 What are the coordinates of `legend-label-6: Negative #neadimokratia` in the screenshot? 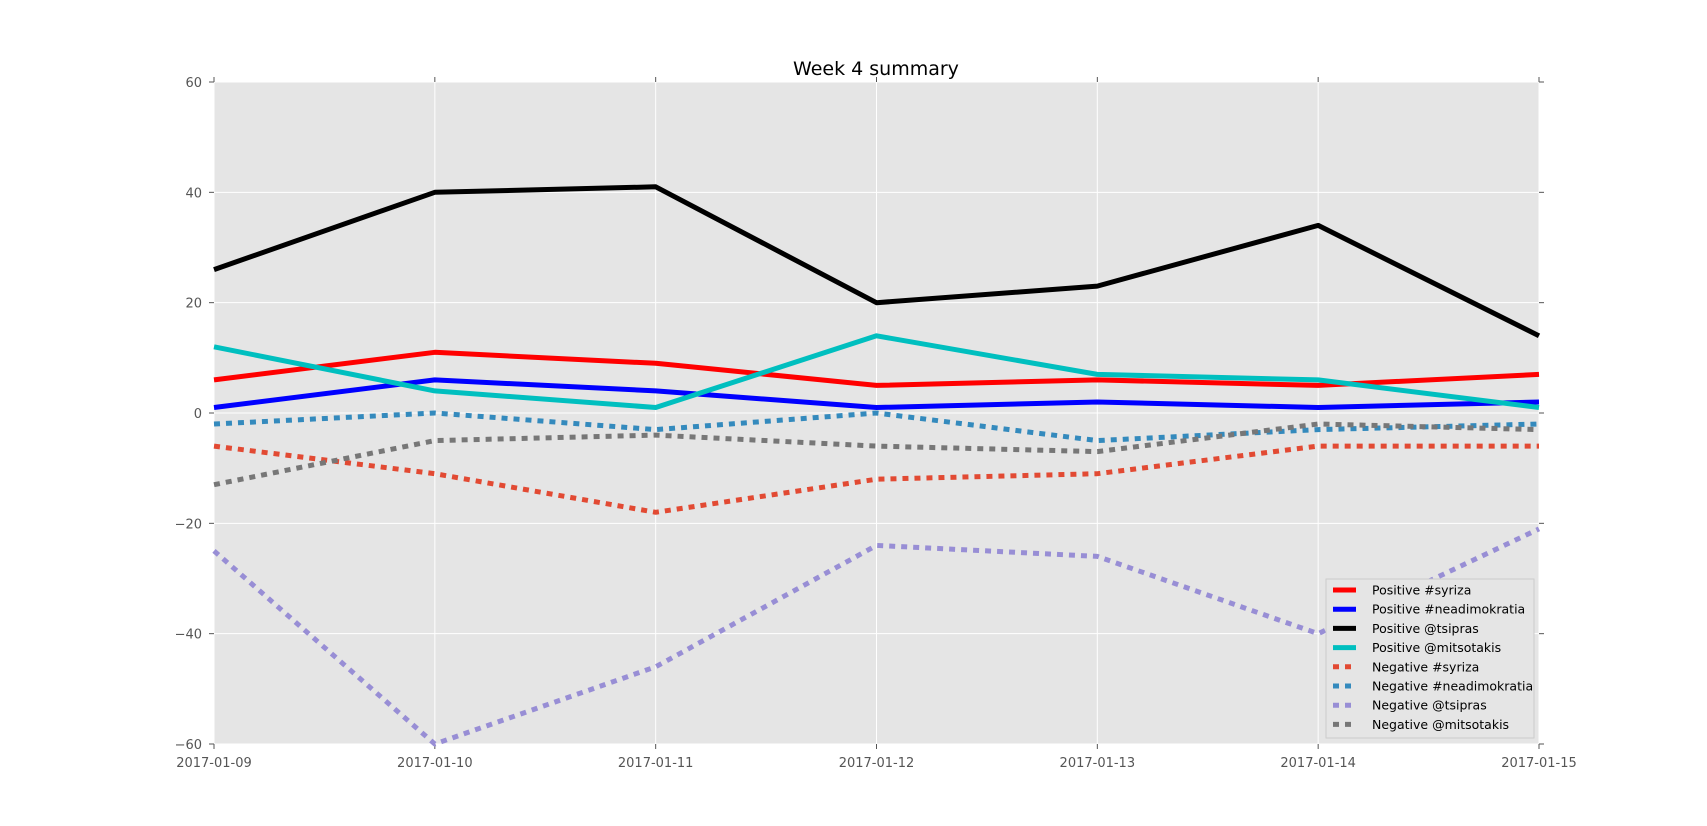 It's located at (1452, 686).